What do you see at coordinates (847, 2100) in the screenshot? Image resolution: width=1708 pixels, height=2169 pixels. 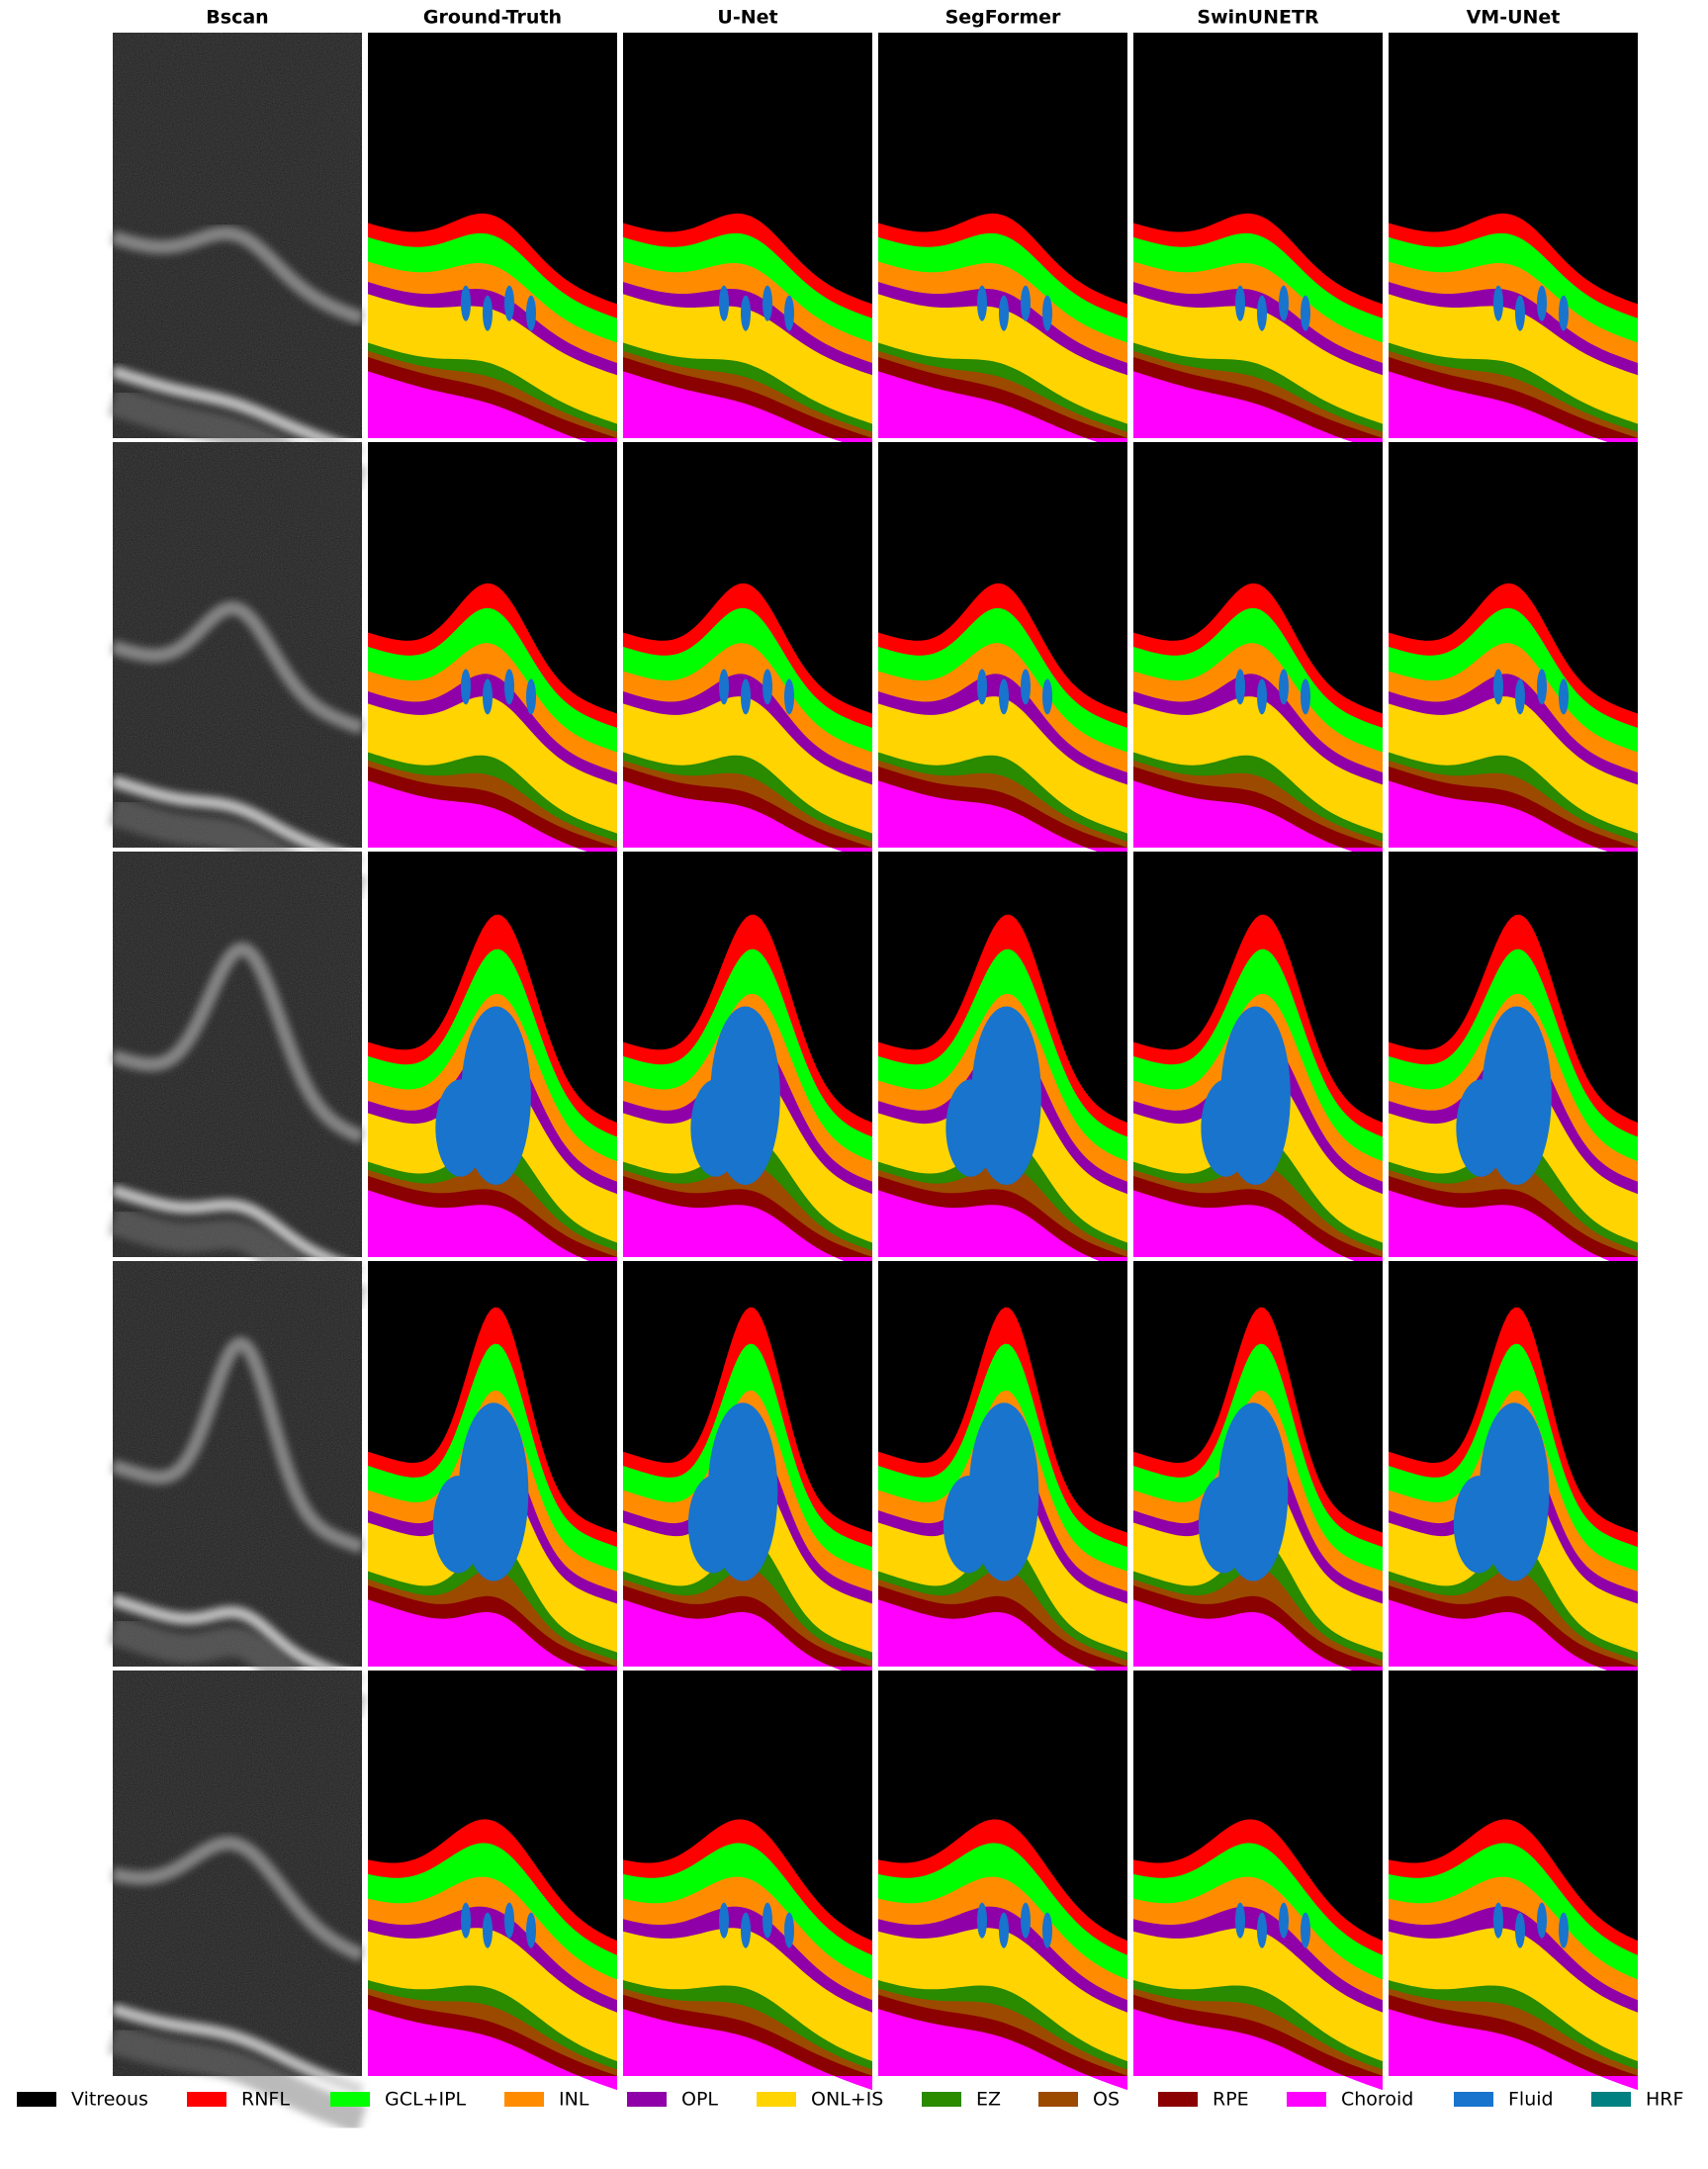 I see `legend-label: ONL+IS` at bounding box center [847, 2100].